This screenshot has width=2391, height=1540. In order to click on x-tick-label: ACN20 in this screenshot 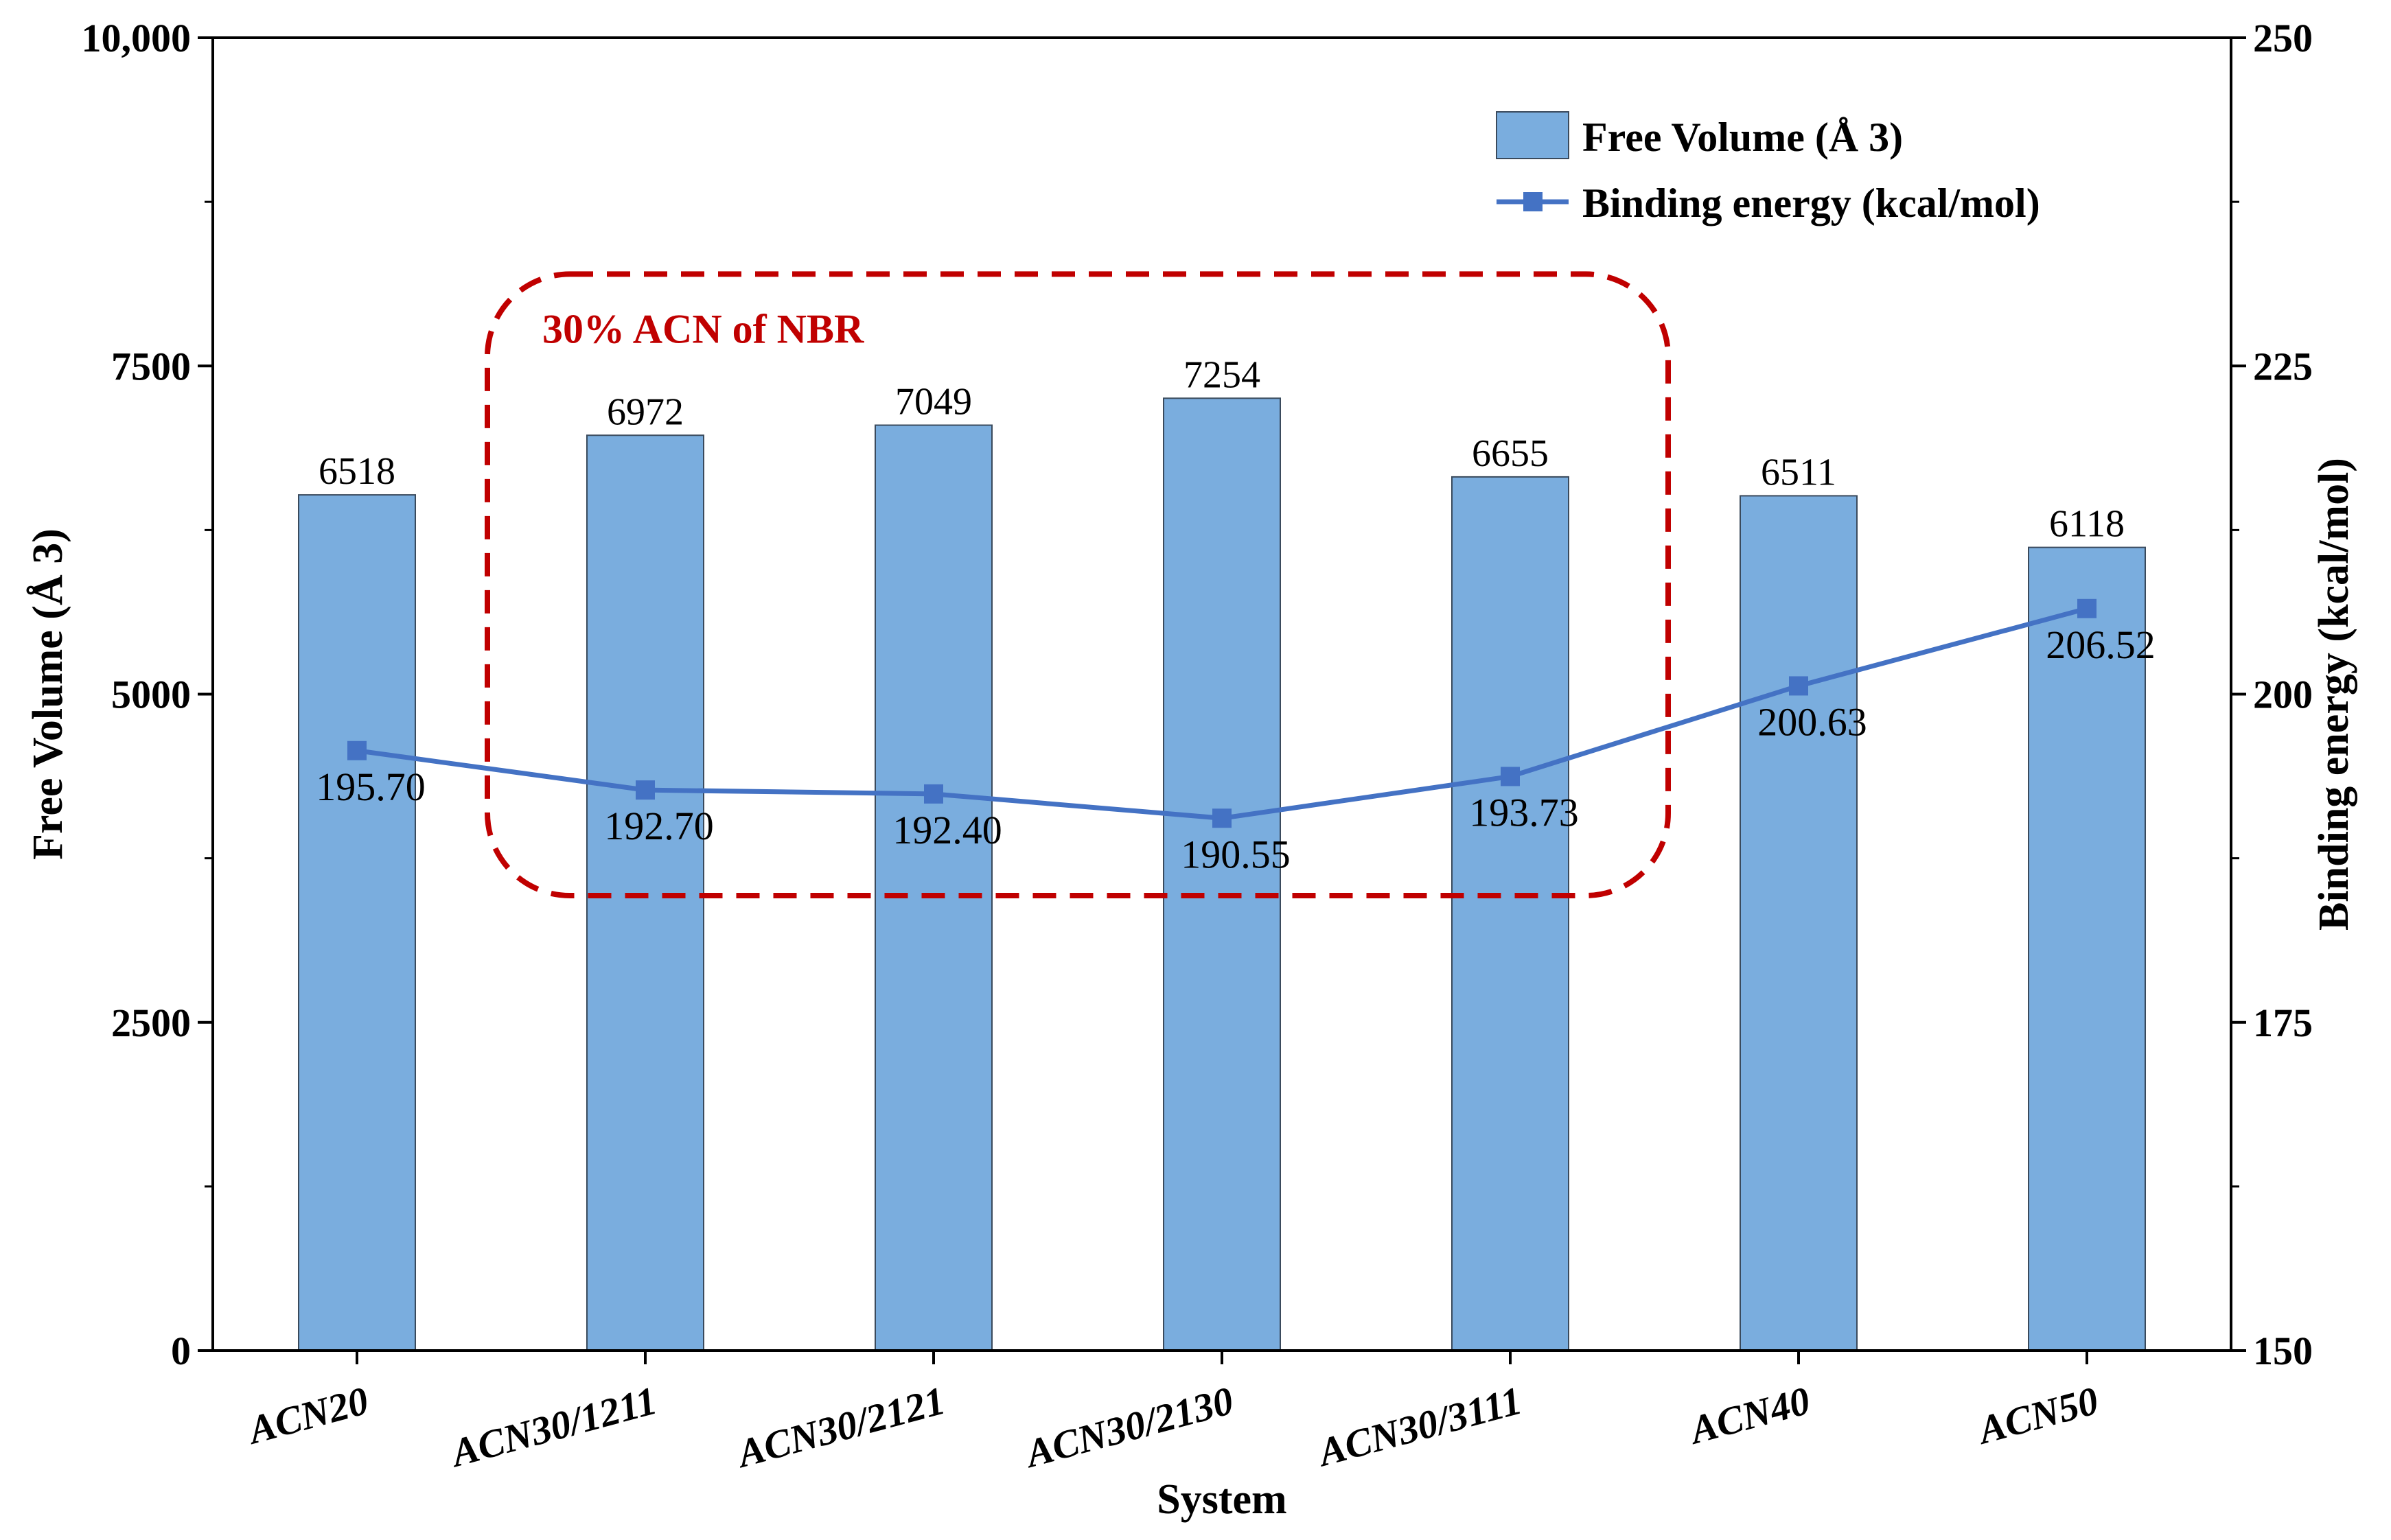, I will do `click(307, 1415)`.